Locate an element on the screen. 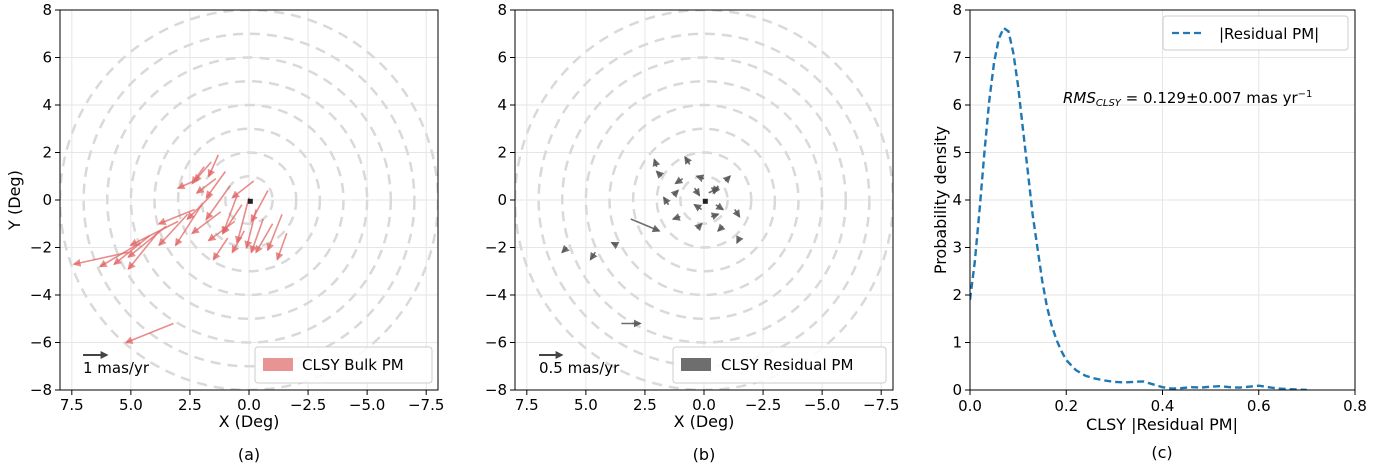 The height and width of the screenshot is (475, 1390). panel-c-x-label: CLSY |Residual PM| is located at coordinates (1162, 424).